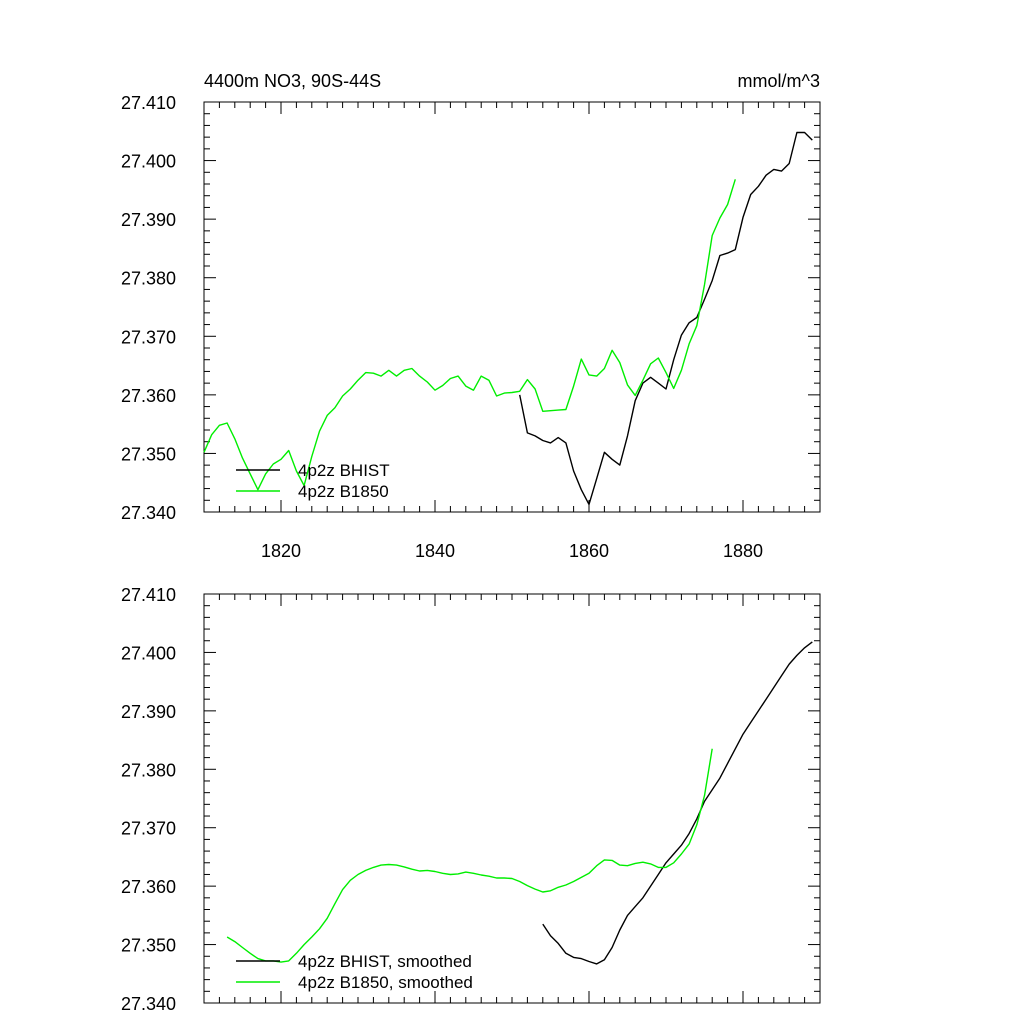  Describe the element at coordinates (343, 491) in the screenshot. I see `legend-label: 4p2z B1850` at that location.